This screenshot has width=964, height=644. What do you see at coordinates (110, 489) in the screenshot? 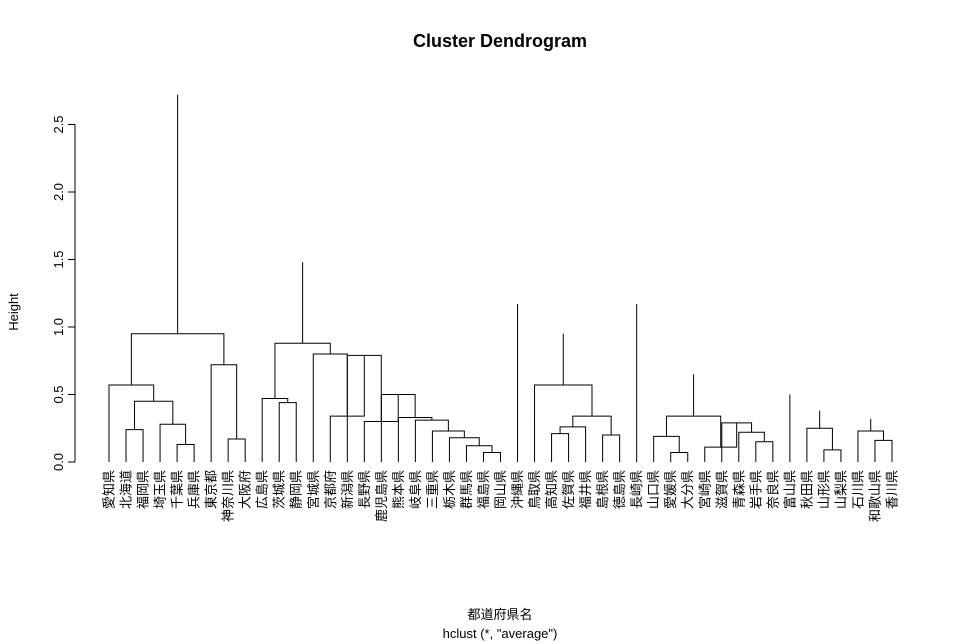
I see `leaf-label: 愛知県` at bounding box center [110, 489].